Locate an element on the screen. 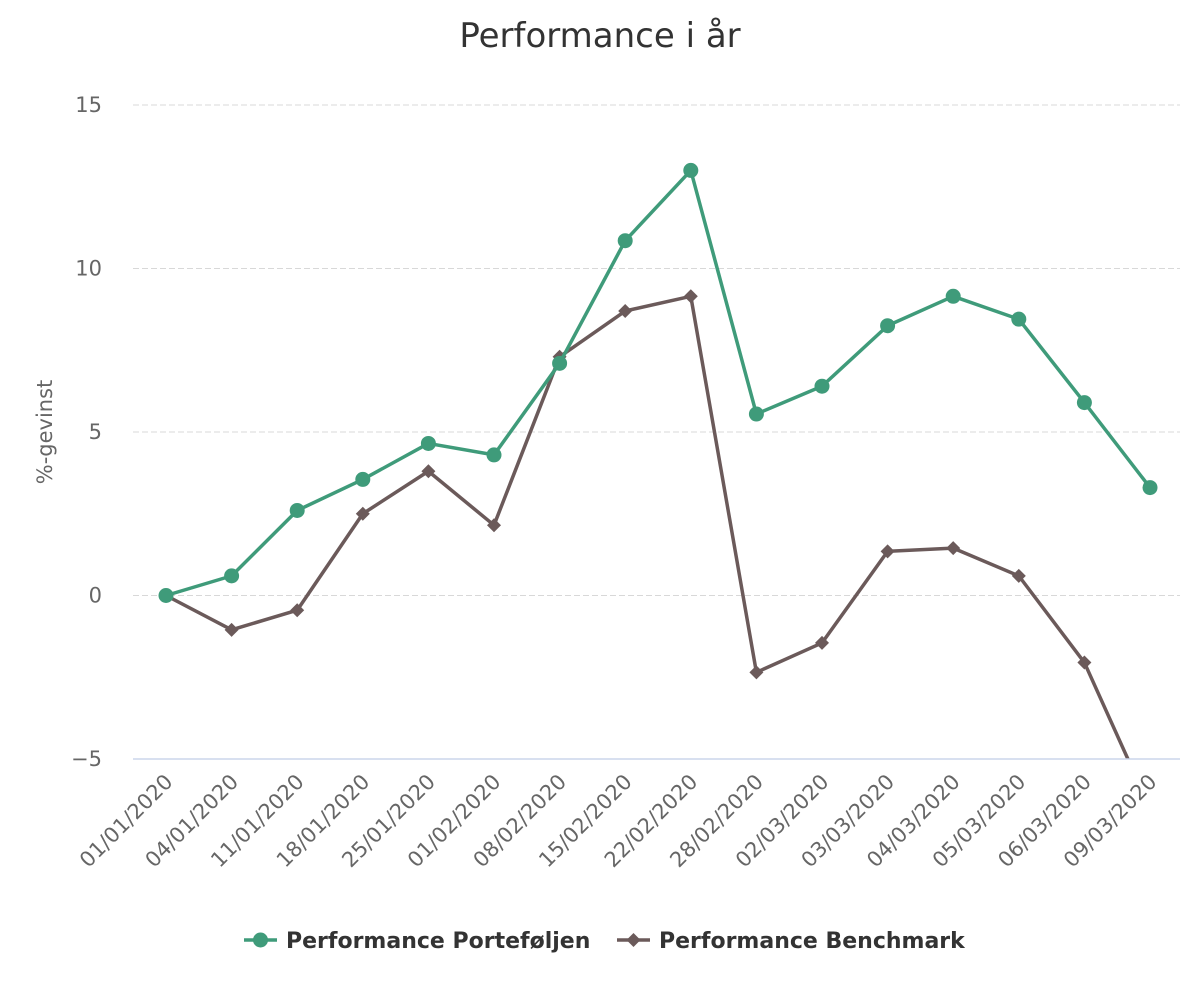  y-tick-label: 5 is located at coordinates (95, 432).